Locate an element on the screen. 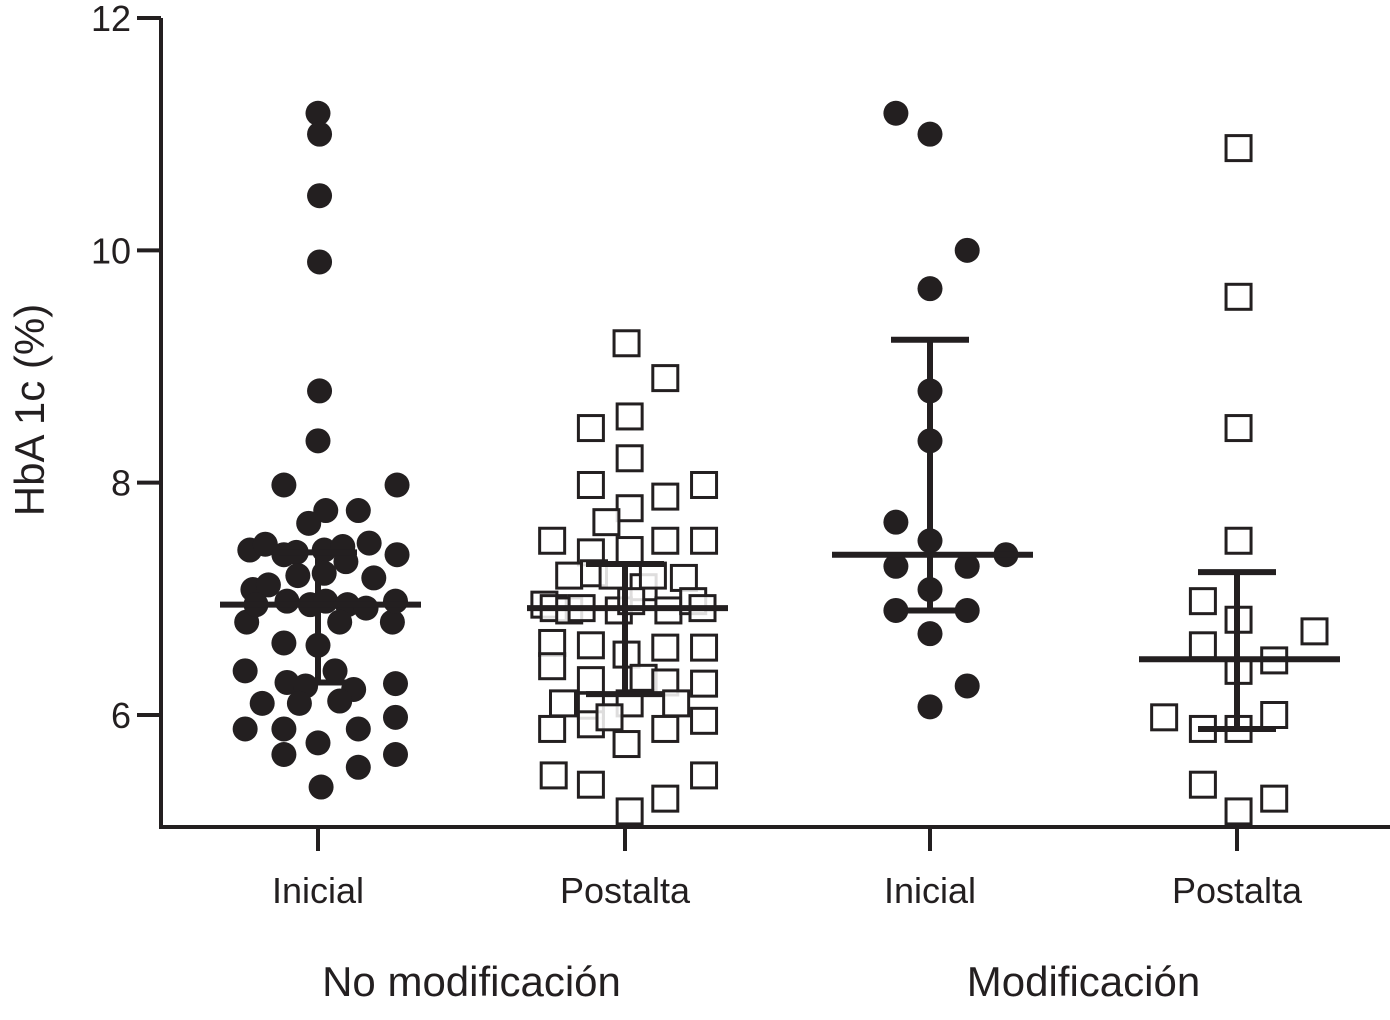  y-tick-label: 6 is located at coordinates (121, 715).